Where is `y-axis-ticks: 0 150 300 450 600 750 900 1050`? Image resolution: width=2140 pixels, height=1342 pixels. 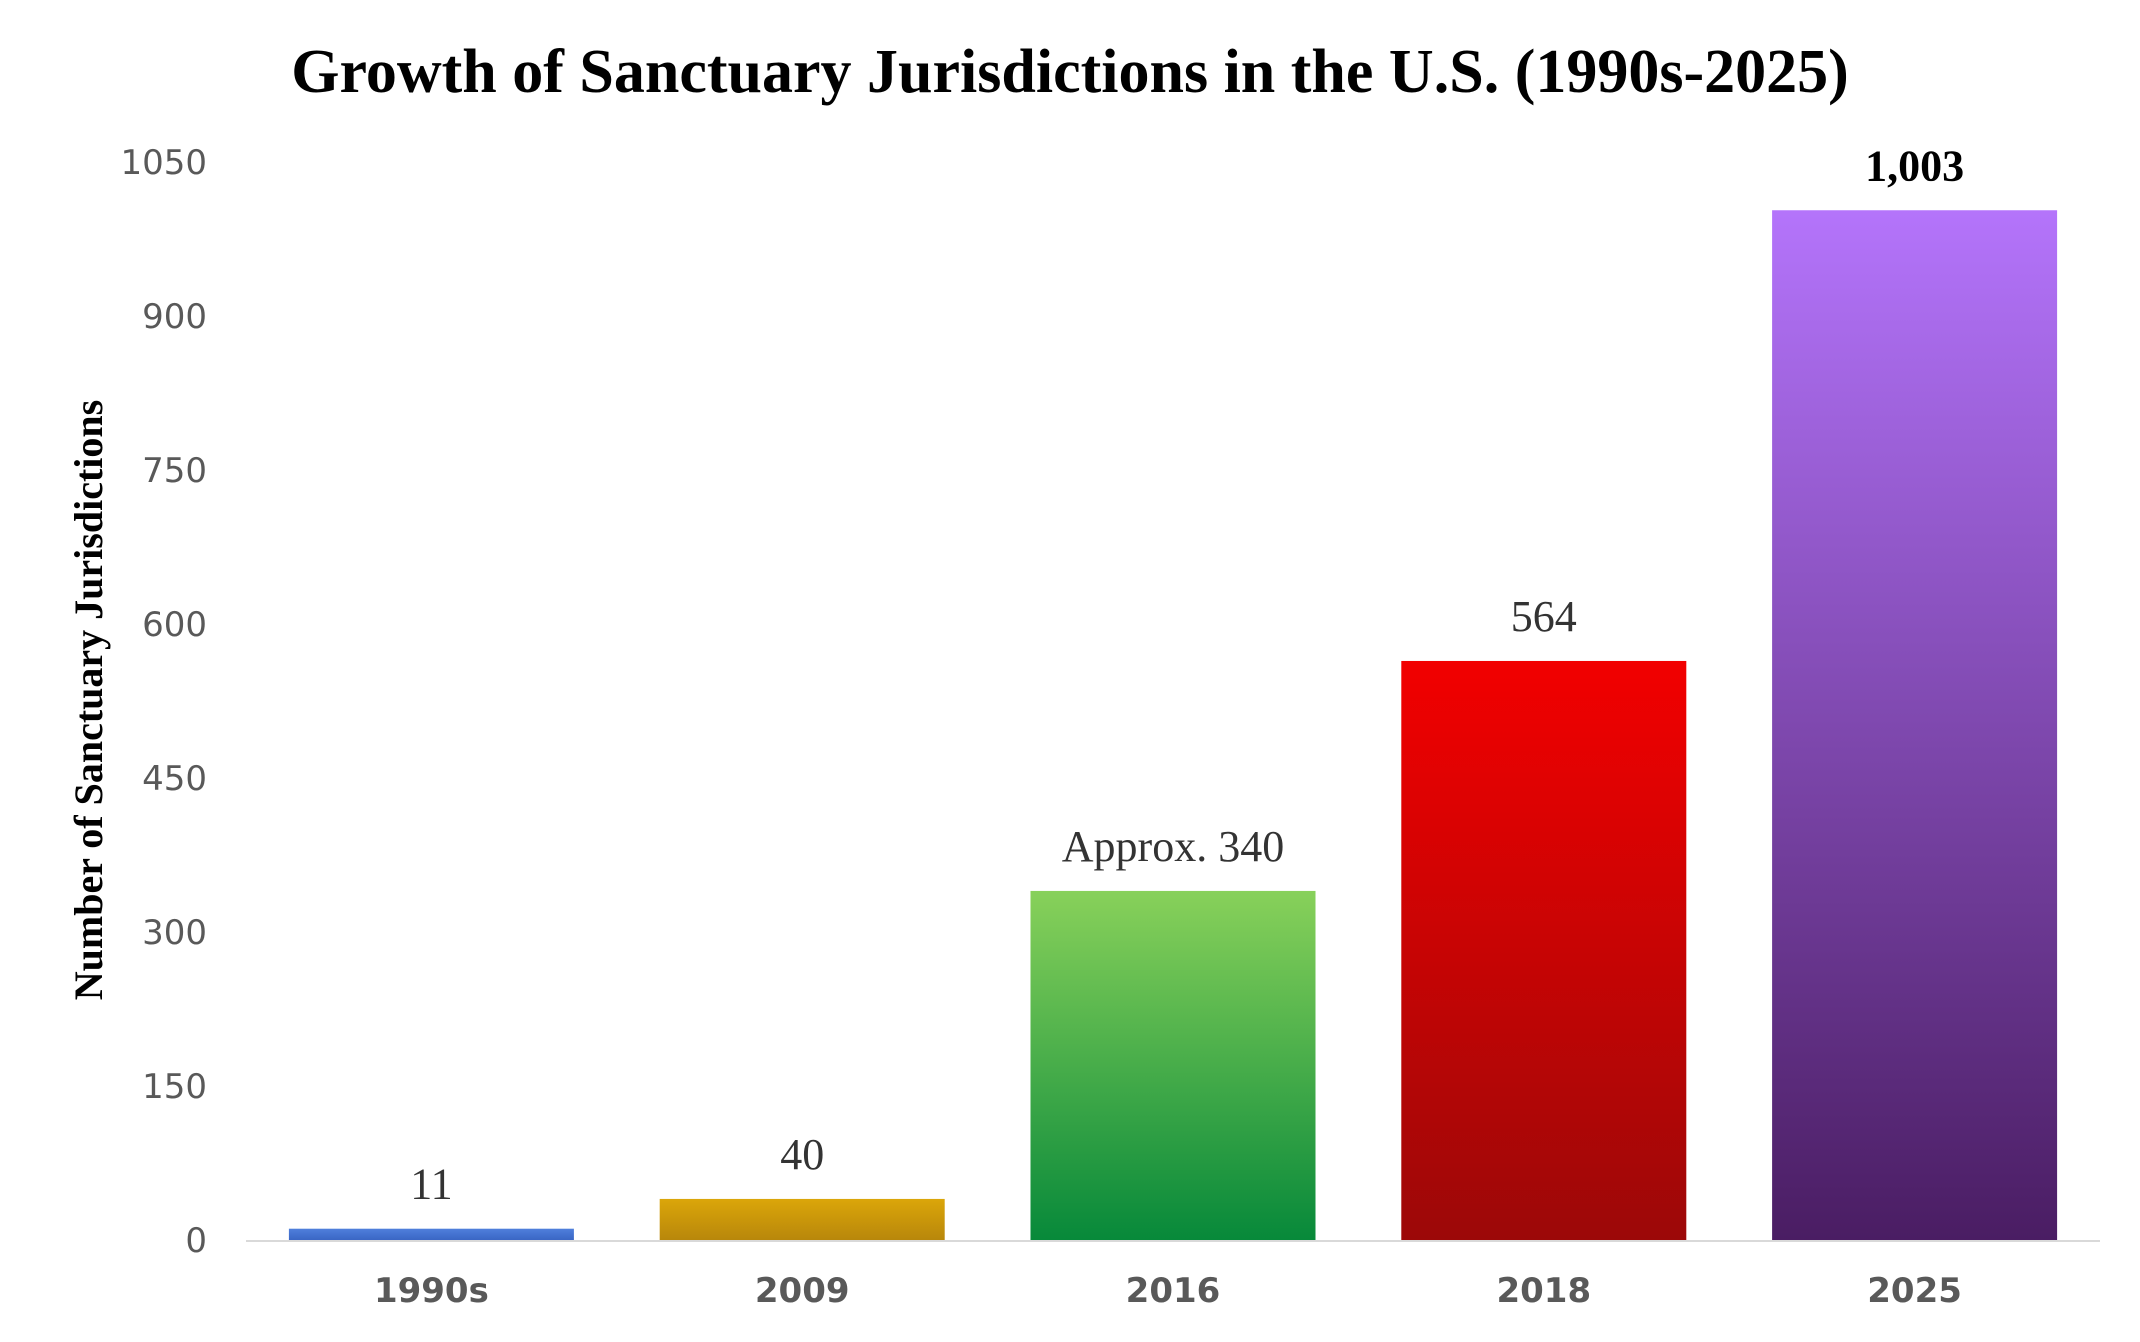 y-axis-ticks: 0 150 300 450 600 750 900 1050 is located at coordinates (163, 702).